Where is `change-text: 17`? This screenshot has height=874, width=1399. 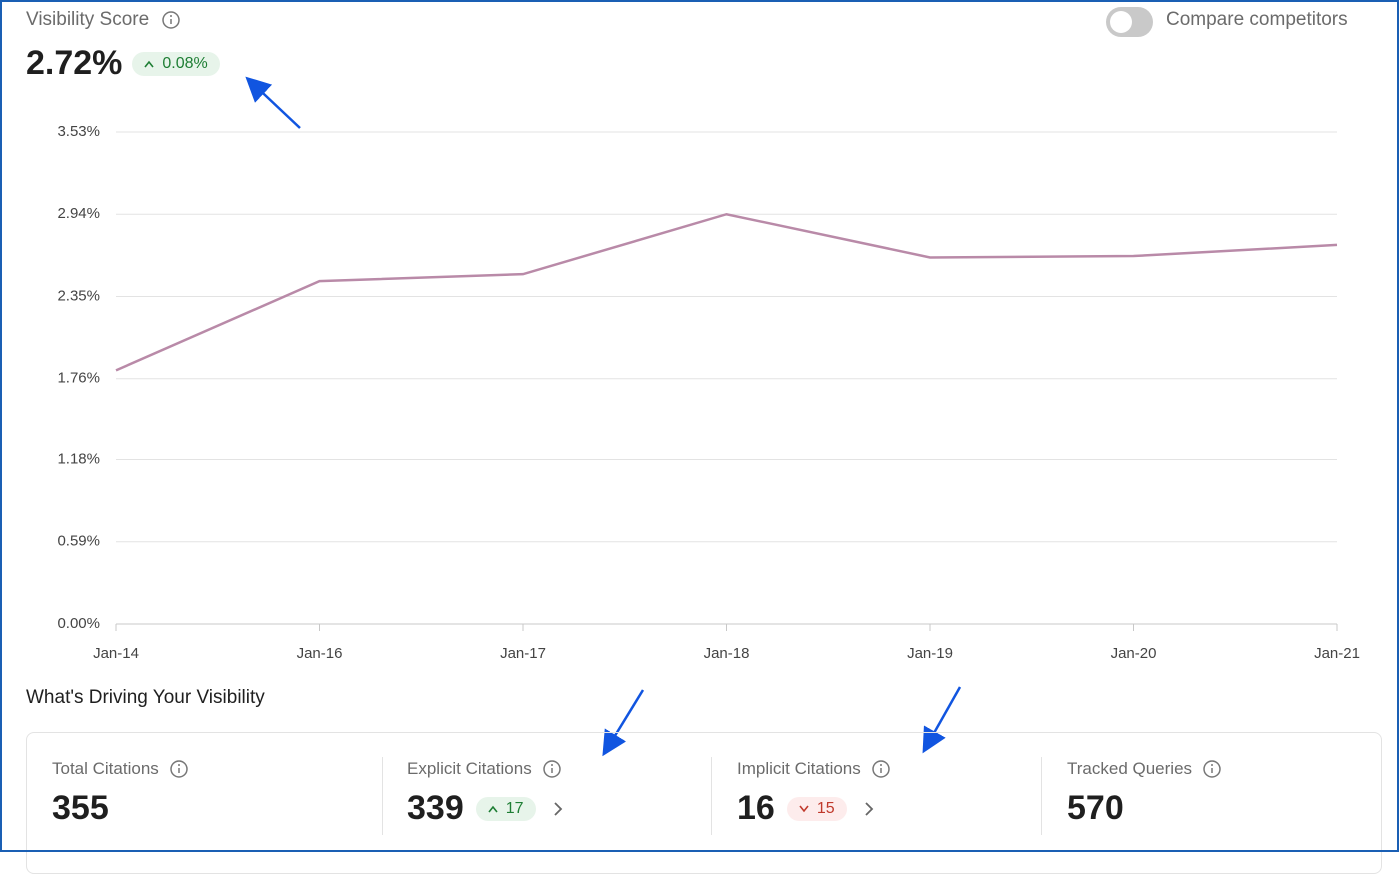
change-text: 17 is located at coordinates (514, 808).